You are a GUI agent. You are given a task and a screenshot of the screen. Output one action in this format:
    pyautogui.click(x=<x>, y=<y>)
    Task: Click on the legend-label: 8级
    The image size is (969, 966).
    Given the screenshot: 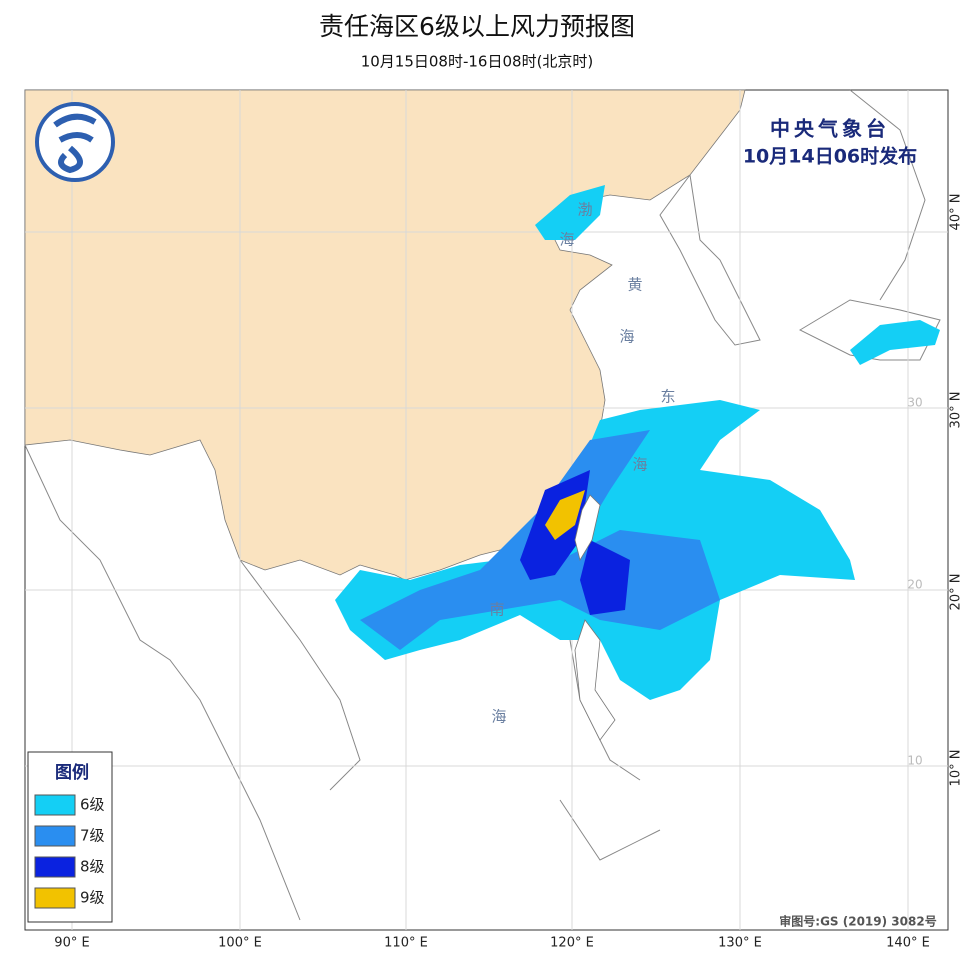 What is the action you would take?
    pyautogui.click(x=92, y=867)
    